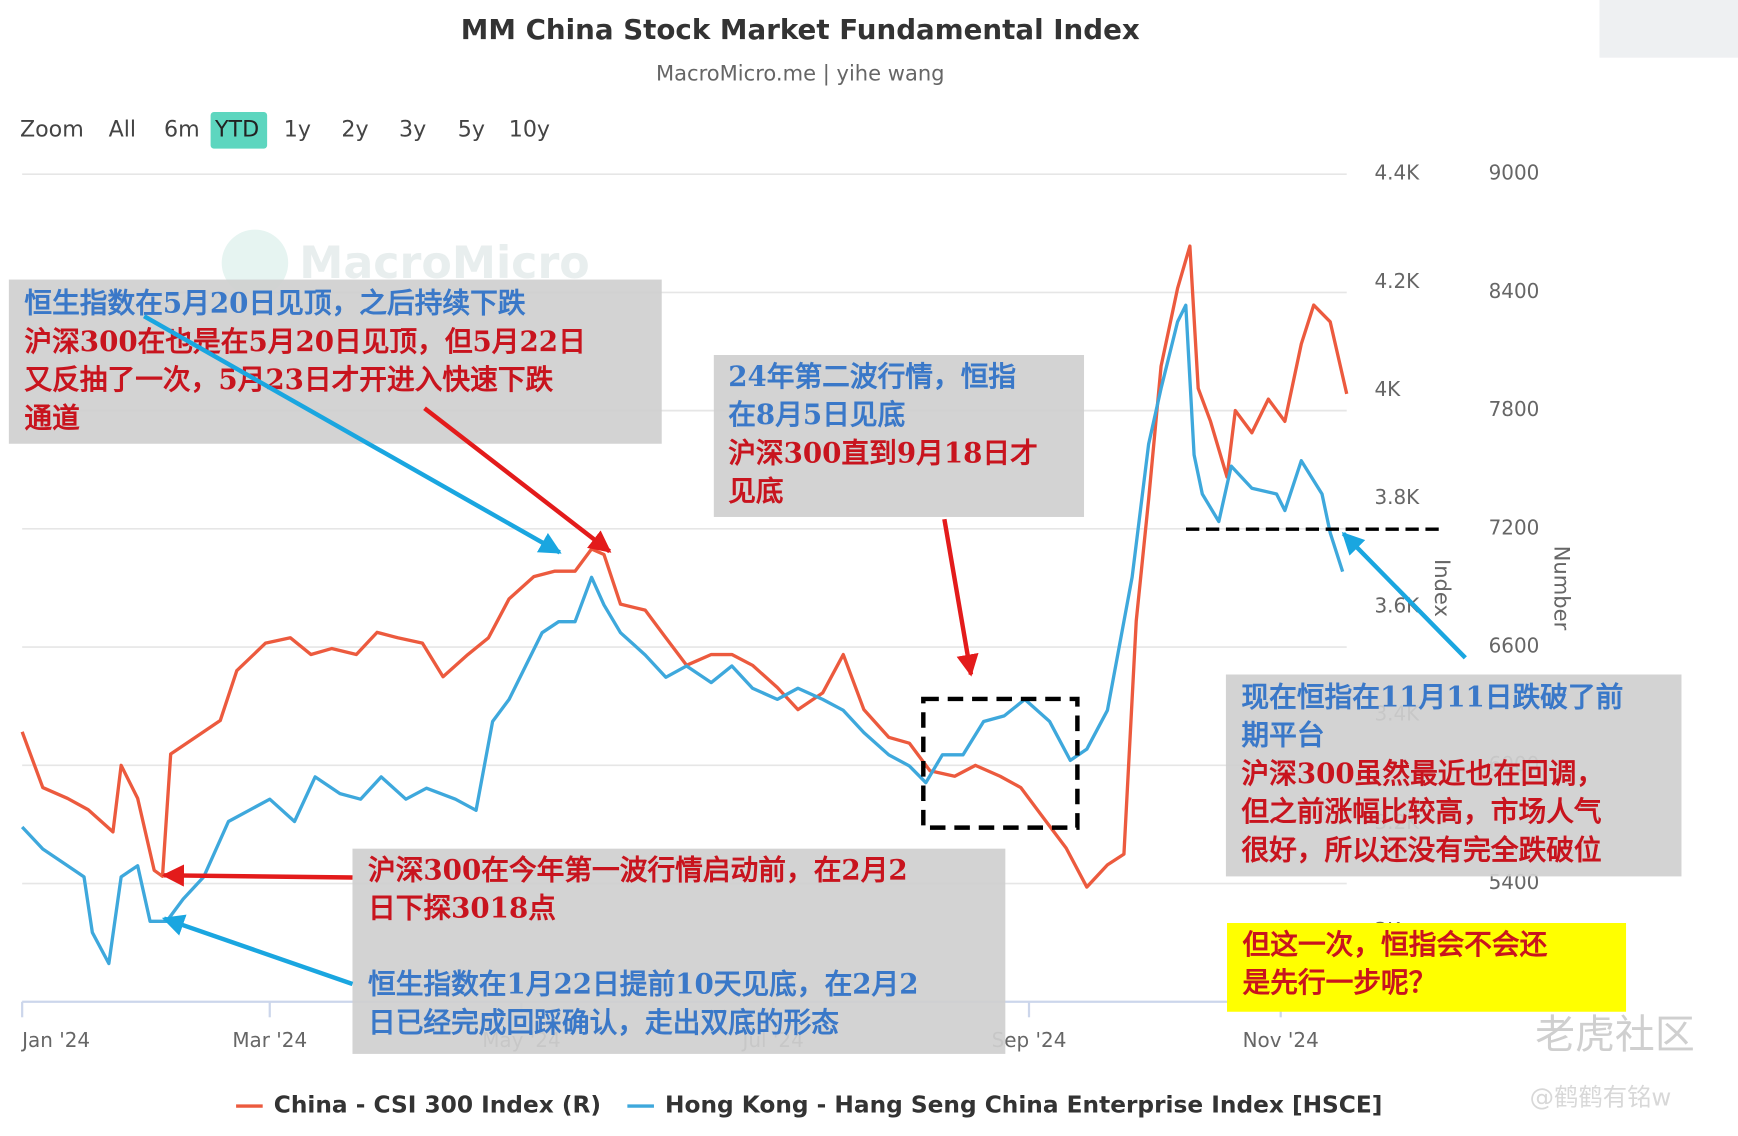 The image size is (1738, 1136). Describe the element at coordinates (122, 129) in the screenshot. I see `zoom-button: All` at that location.